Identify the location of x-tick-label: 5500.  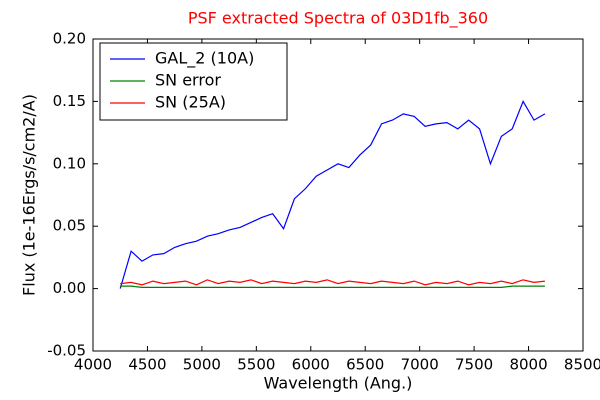
(256, 365).